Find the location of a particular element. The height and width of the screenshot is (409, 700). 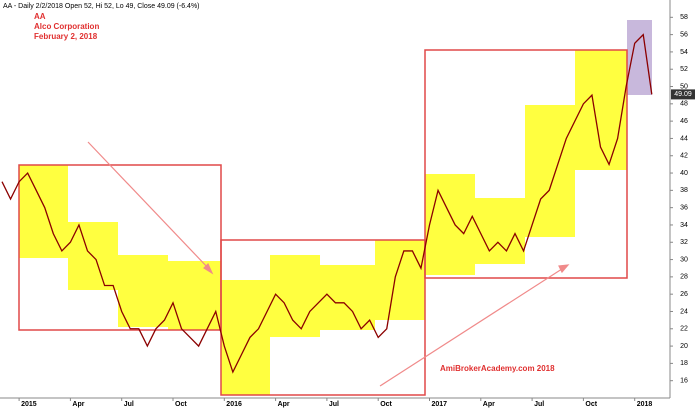

last-price-tag is located at coordinates (683, 94).